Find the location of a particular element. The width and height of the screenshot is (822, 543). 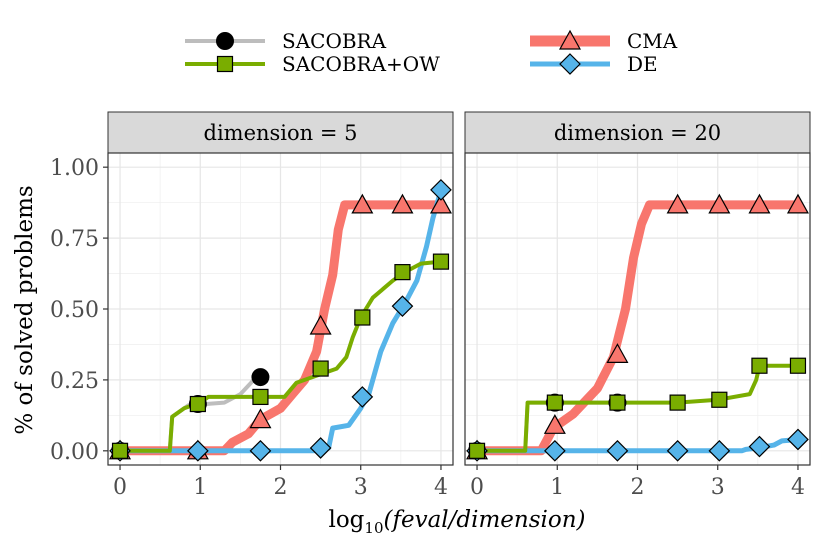

y-tick-label: 0.00 is located at coordinates (74, 452).